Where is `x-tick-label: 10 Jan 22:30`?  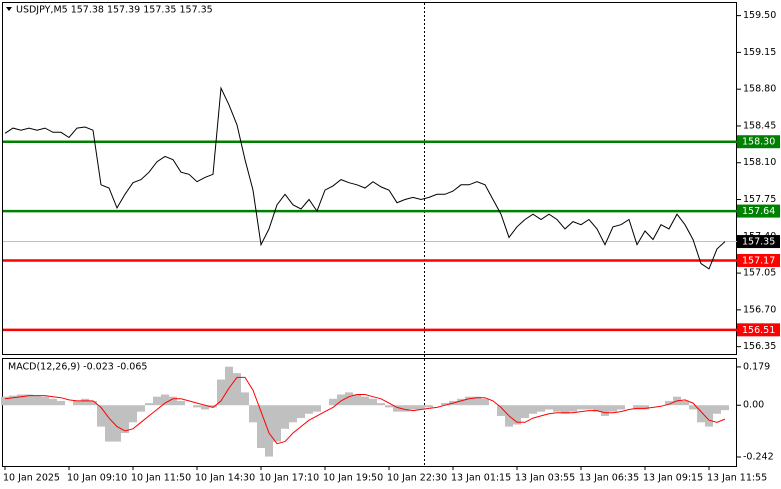
x-tick-label: 10 Jan 22:30 is located at coordinates (417, 478).